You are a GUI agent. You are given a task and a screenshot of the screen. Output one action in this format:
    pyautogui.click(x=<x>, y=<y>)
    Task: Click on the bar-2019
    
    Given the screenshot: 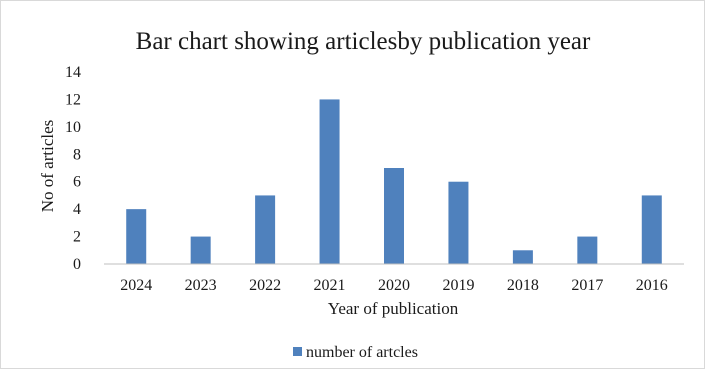 What is the action you would take?
    pyautogui.click(x=458, y=222)
    